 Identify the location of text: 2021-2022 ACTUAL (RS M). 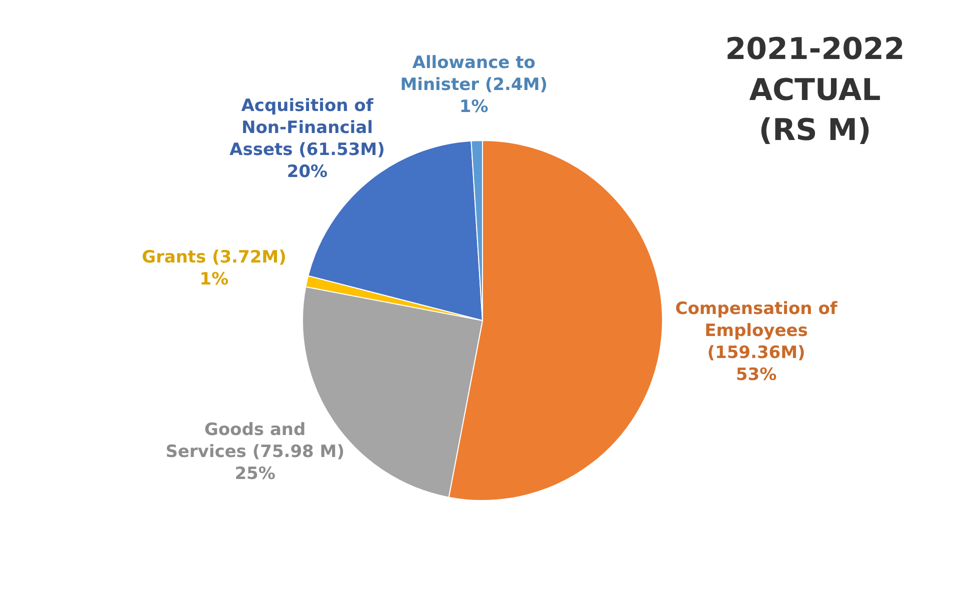
(815, 90).